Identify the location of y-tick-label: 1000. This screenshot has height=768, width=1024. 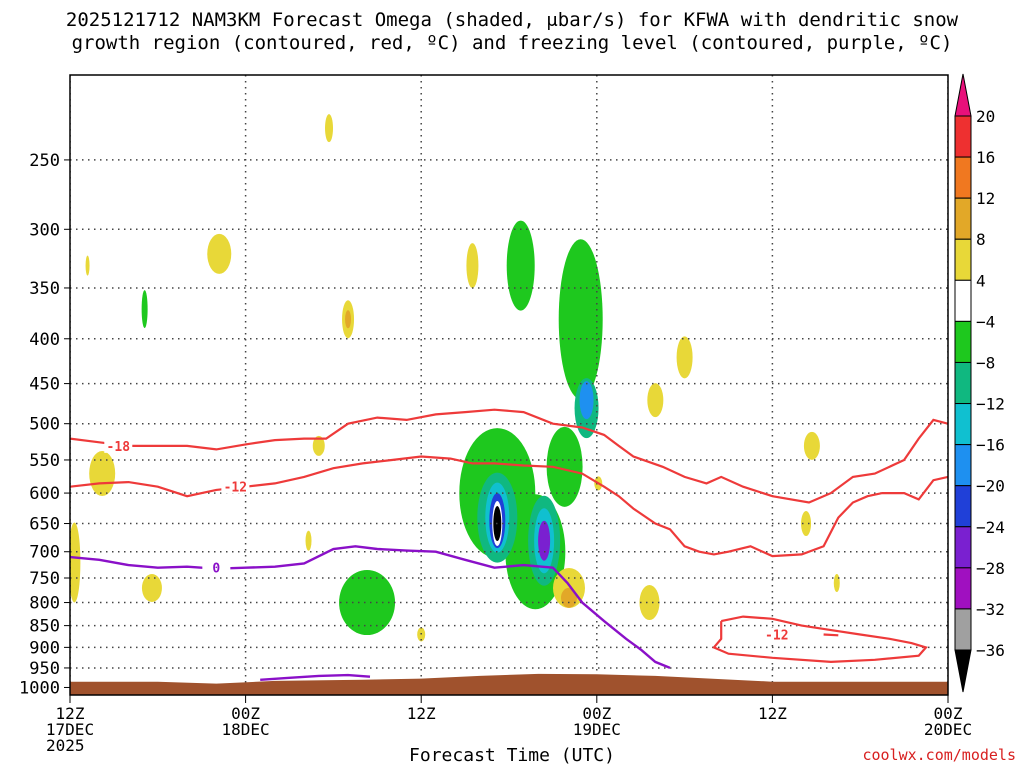
(39, 688).